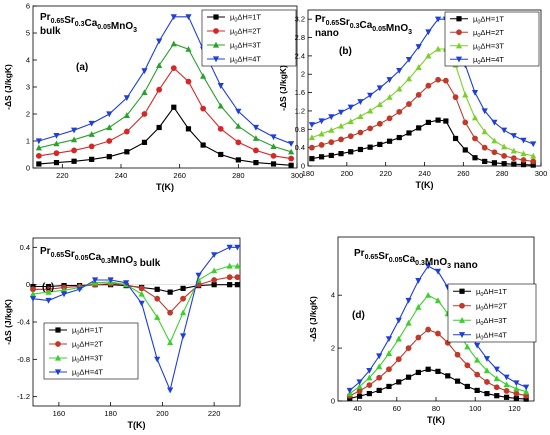 The width and height of the screenshot is (550, 435). I want to click on y-tick-label: 0.4, so click(25, 247).